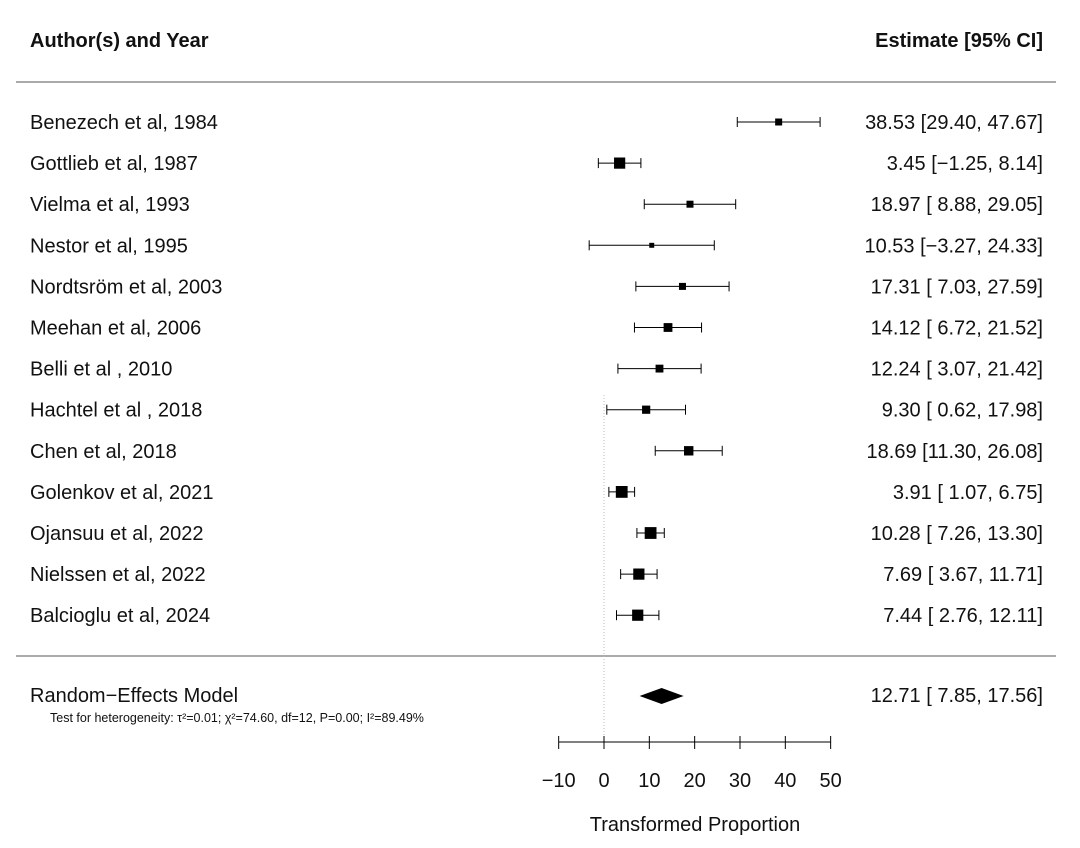  Describe the element at coordinates (638, 615) in the screenshot. I see `study-13-point` at that location.